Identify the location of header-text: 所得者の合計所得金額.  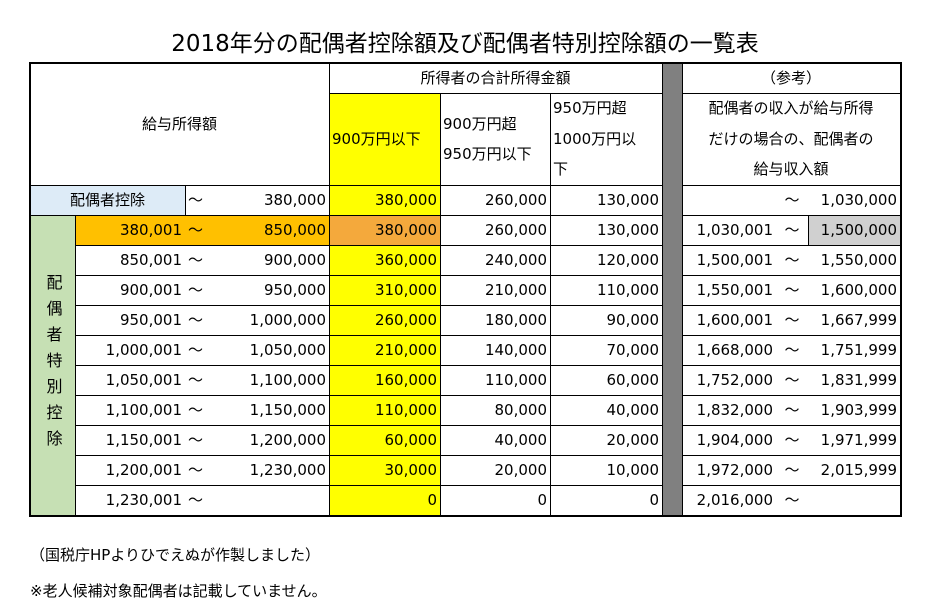
(495, 78).